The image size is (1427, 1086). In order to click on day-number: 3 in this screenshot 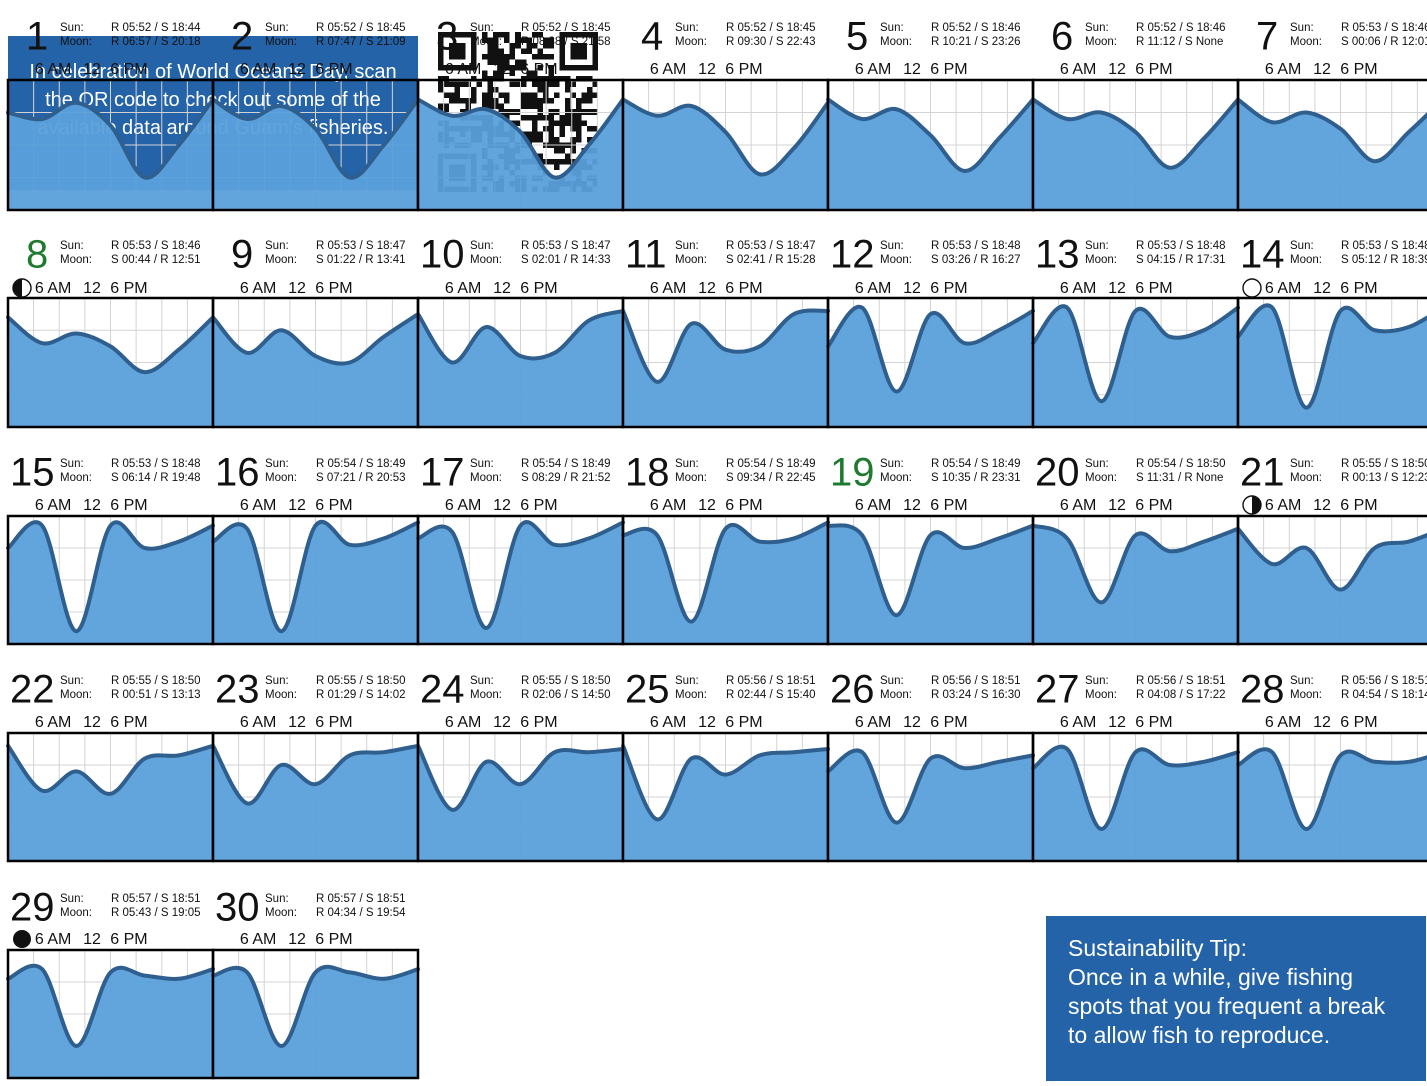, I will do `click(447, 37)`.